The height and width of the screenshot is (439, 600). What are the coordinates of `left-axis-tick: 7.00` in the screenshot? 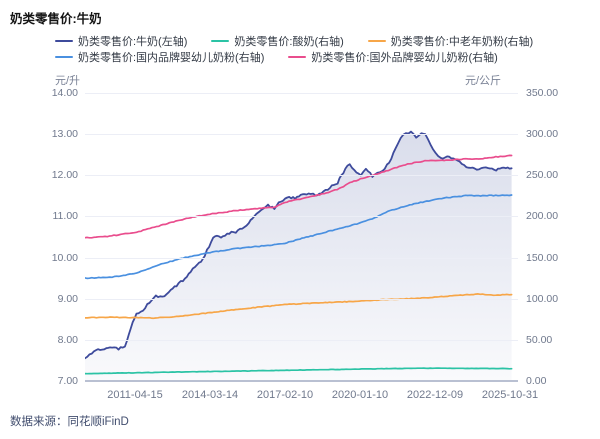 It's located at (67, 381).